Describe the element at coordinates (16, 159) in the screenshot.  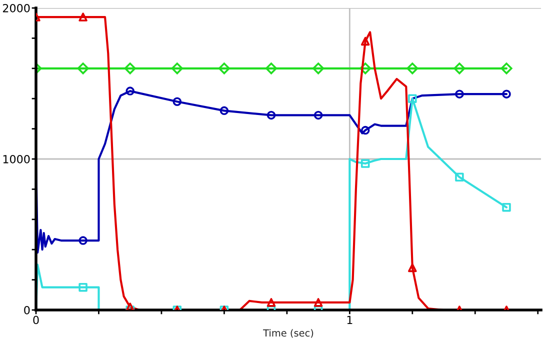
I see `y-tick-label: 1000` at that location.